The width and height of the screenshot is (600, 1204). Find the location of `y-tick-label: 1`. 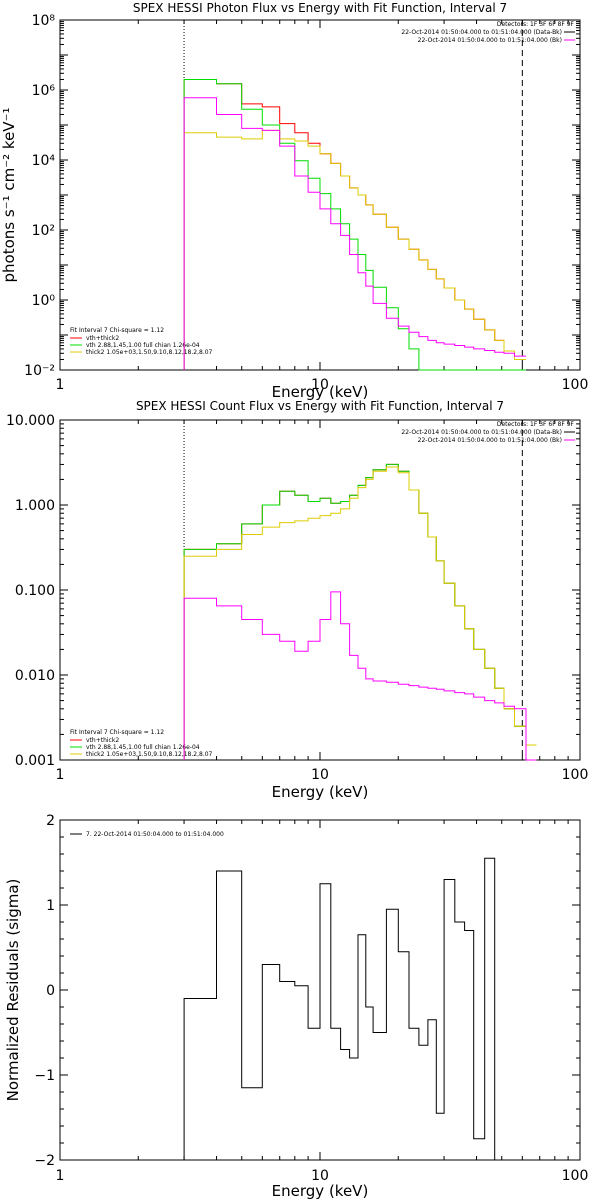

y-tick-label: 1 is located at coordinates (50, 906).